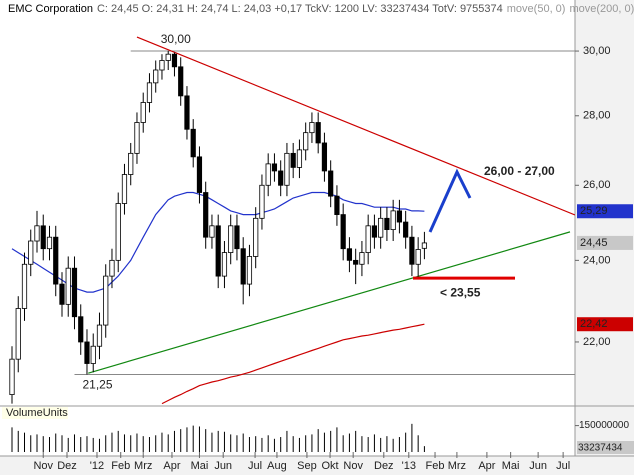  I want to click on axis-panel, so click(604, 228).